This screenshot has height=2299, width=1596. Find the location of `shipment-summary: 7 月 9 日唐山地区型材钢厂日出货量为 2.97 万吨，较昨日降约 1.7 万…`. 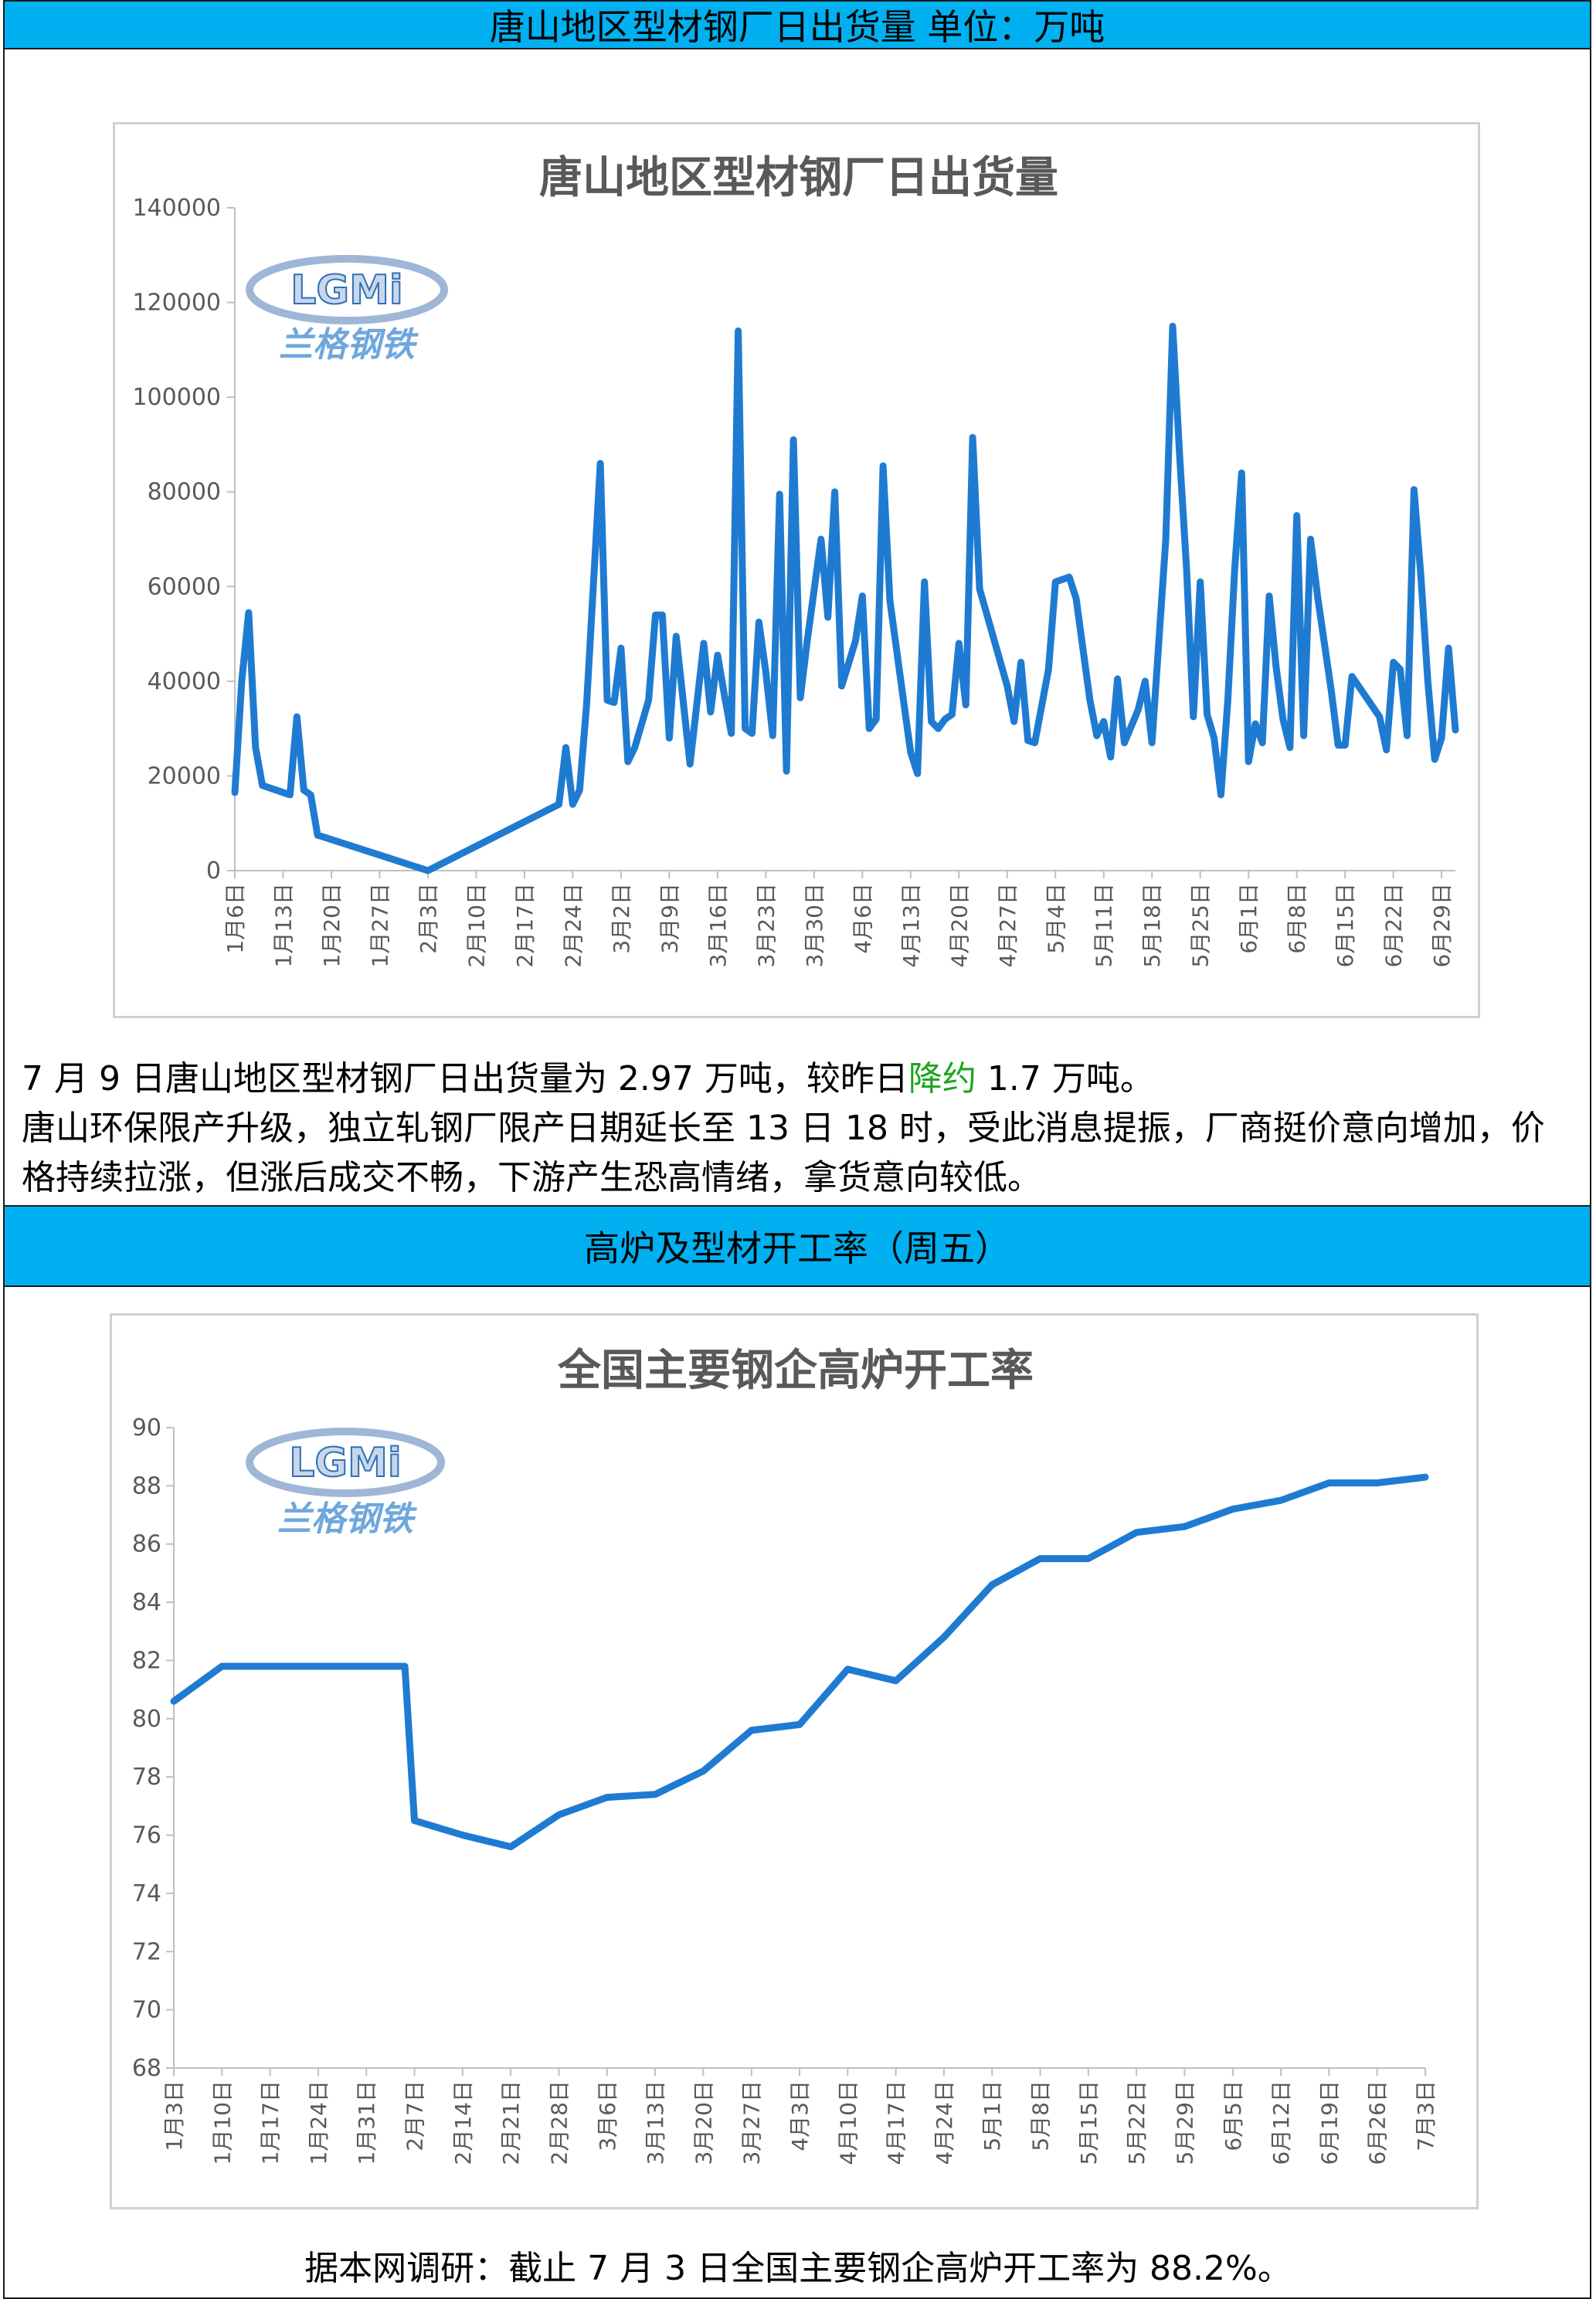

shipment-summary: 7 月 9 日唐山地区型材钢厂日出货量为 2.97 万吨，较昨日降约 1.7 万… is located at coordinates (798, 1079).